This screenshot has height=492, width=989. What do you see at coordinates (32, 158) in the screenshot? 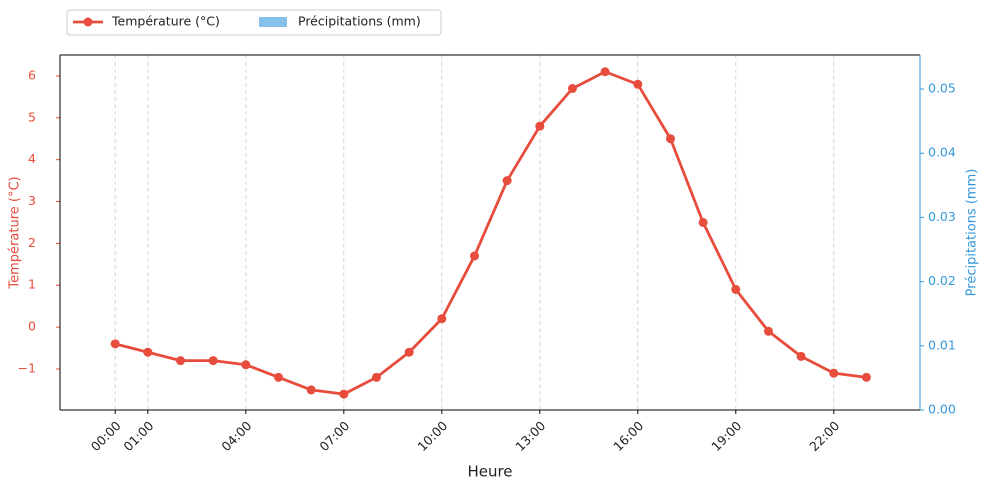
I see `y-tick-label: 4` at bounding box center [32, 158].